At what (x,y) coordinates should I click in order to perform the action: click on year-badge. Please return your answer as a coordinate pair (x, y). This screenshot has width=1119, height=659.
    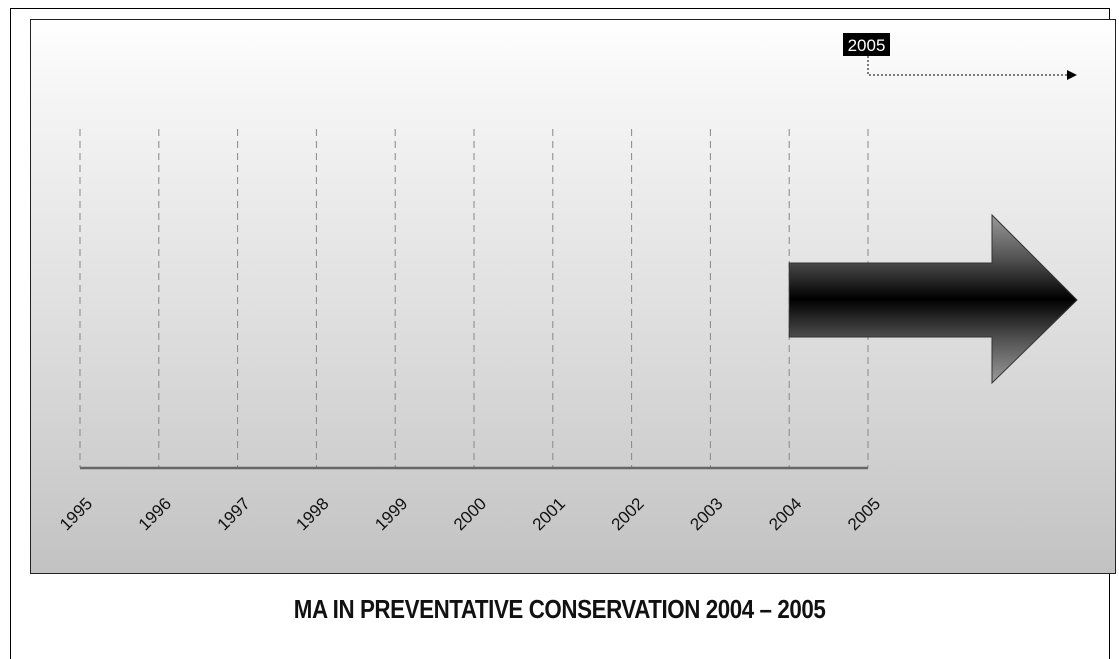
    Looking at the image, I should click on (866, 44).